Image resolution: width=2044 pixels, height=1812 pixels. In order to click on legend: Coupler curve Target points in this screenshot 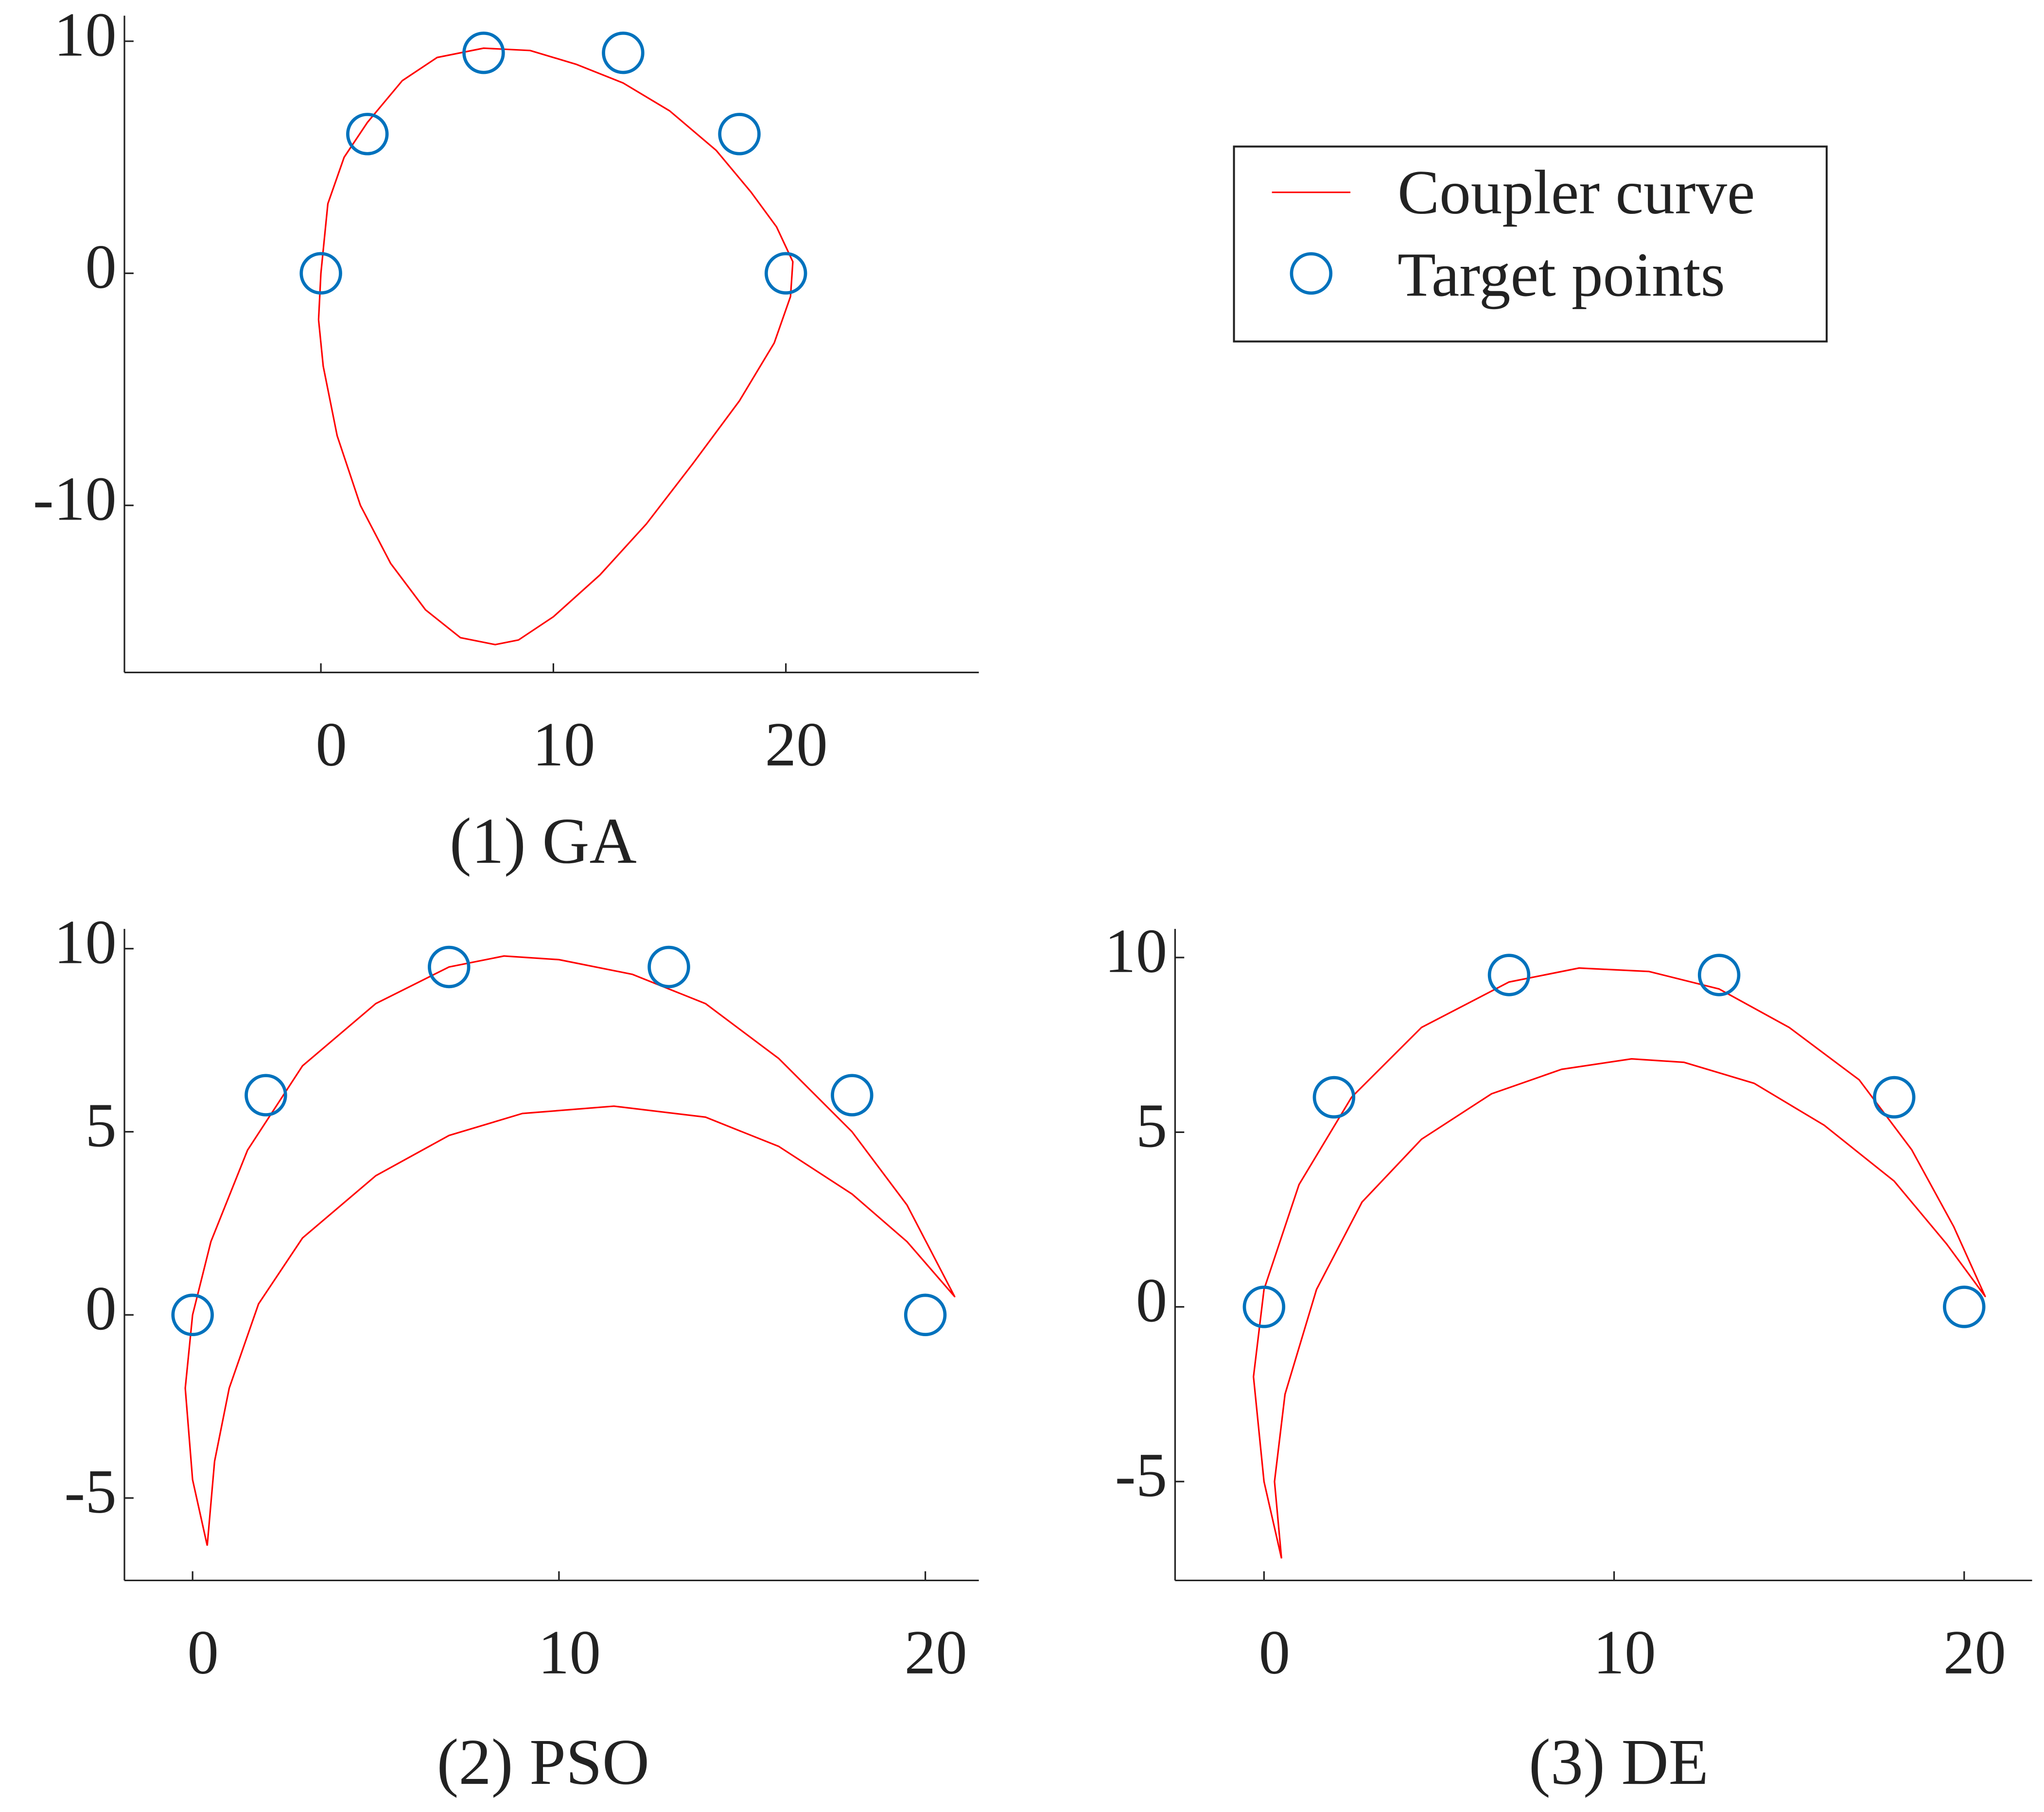, I will do `click(1531, 244)`.